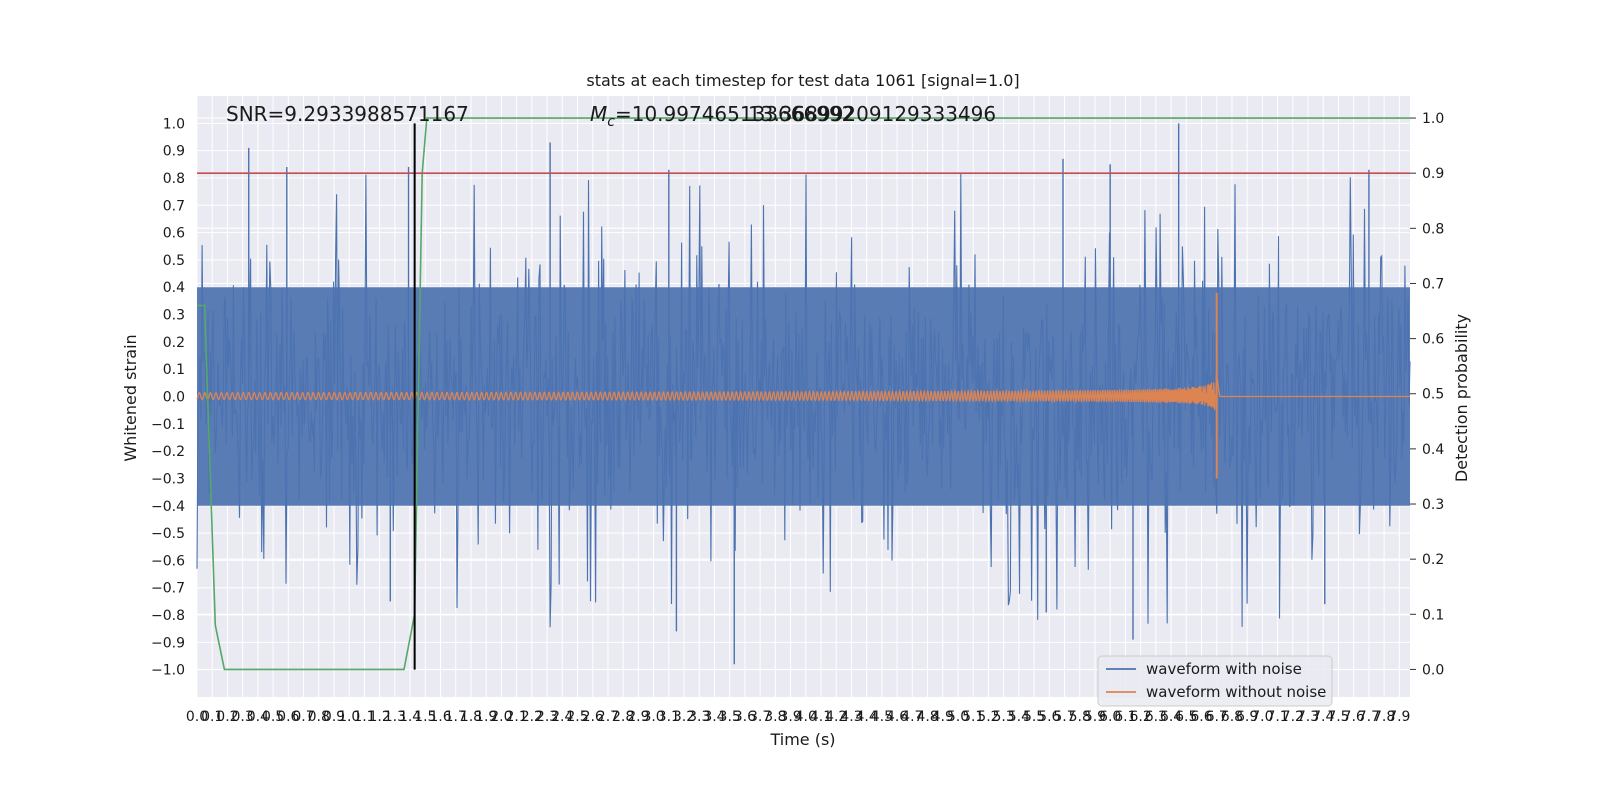  What do you see at coordinates (1156, 717) in the screenshot?
I see `x-tick-label: 6.3` at bounding box center [1156, 717].